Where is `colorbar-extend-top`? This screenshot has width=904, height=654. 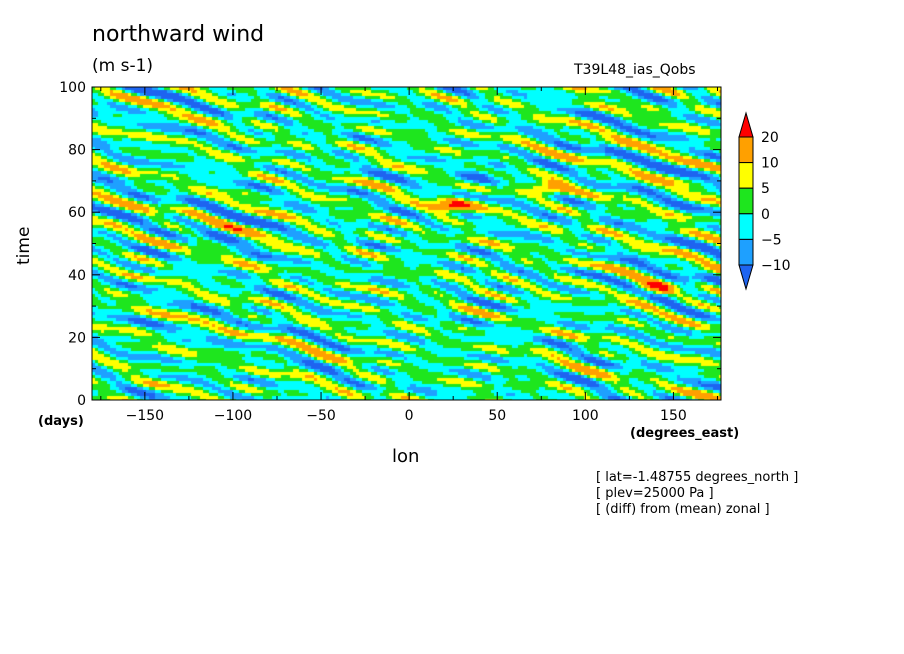
colorbar-extend-top is located at coordinates (746, 124).